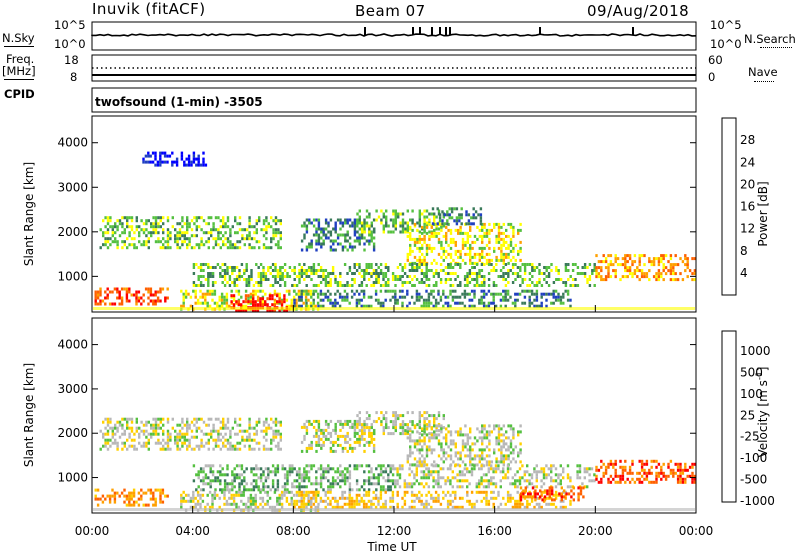 The image size is (800, 554). Describe the element at coordinates (72, 232) in the screenshot. I see `y-tick-label: 2000` at that location.